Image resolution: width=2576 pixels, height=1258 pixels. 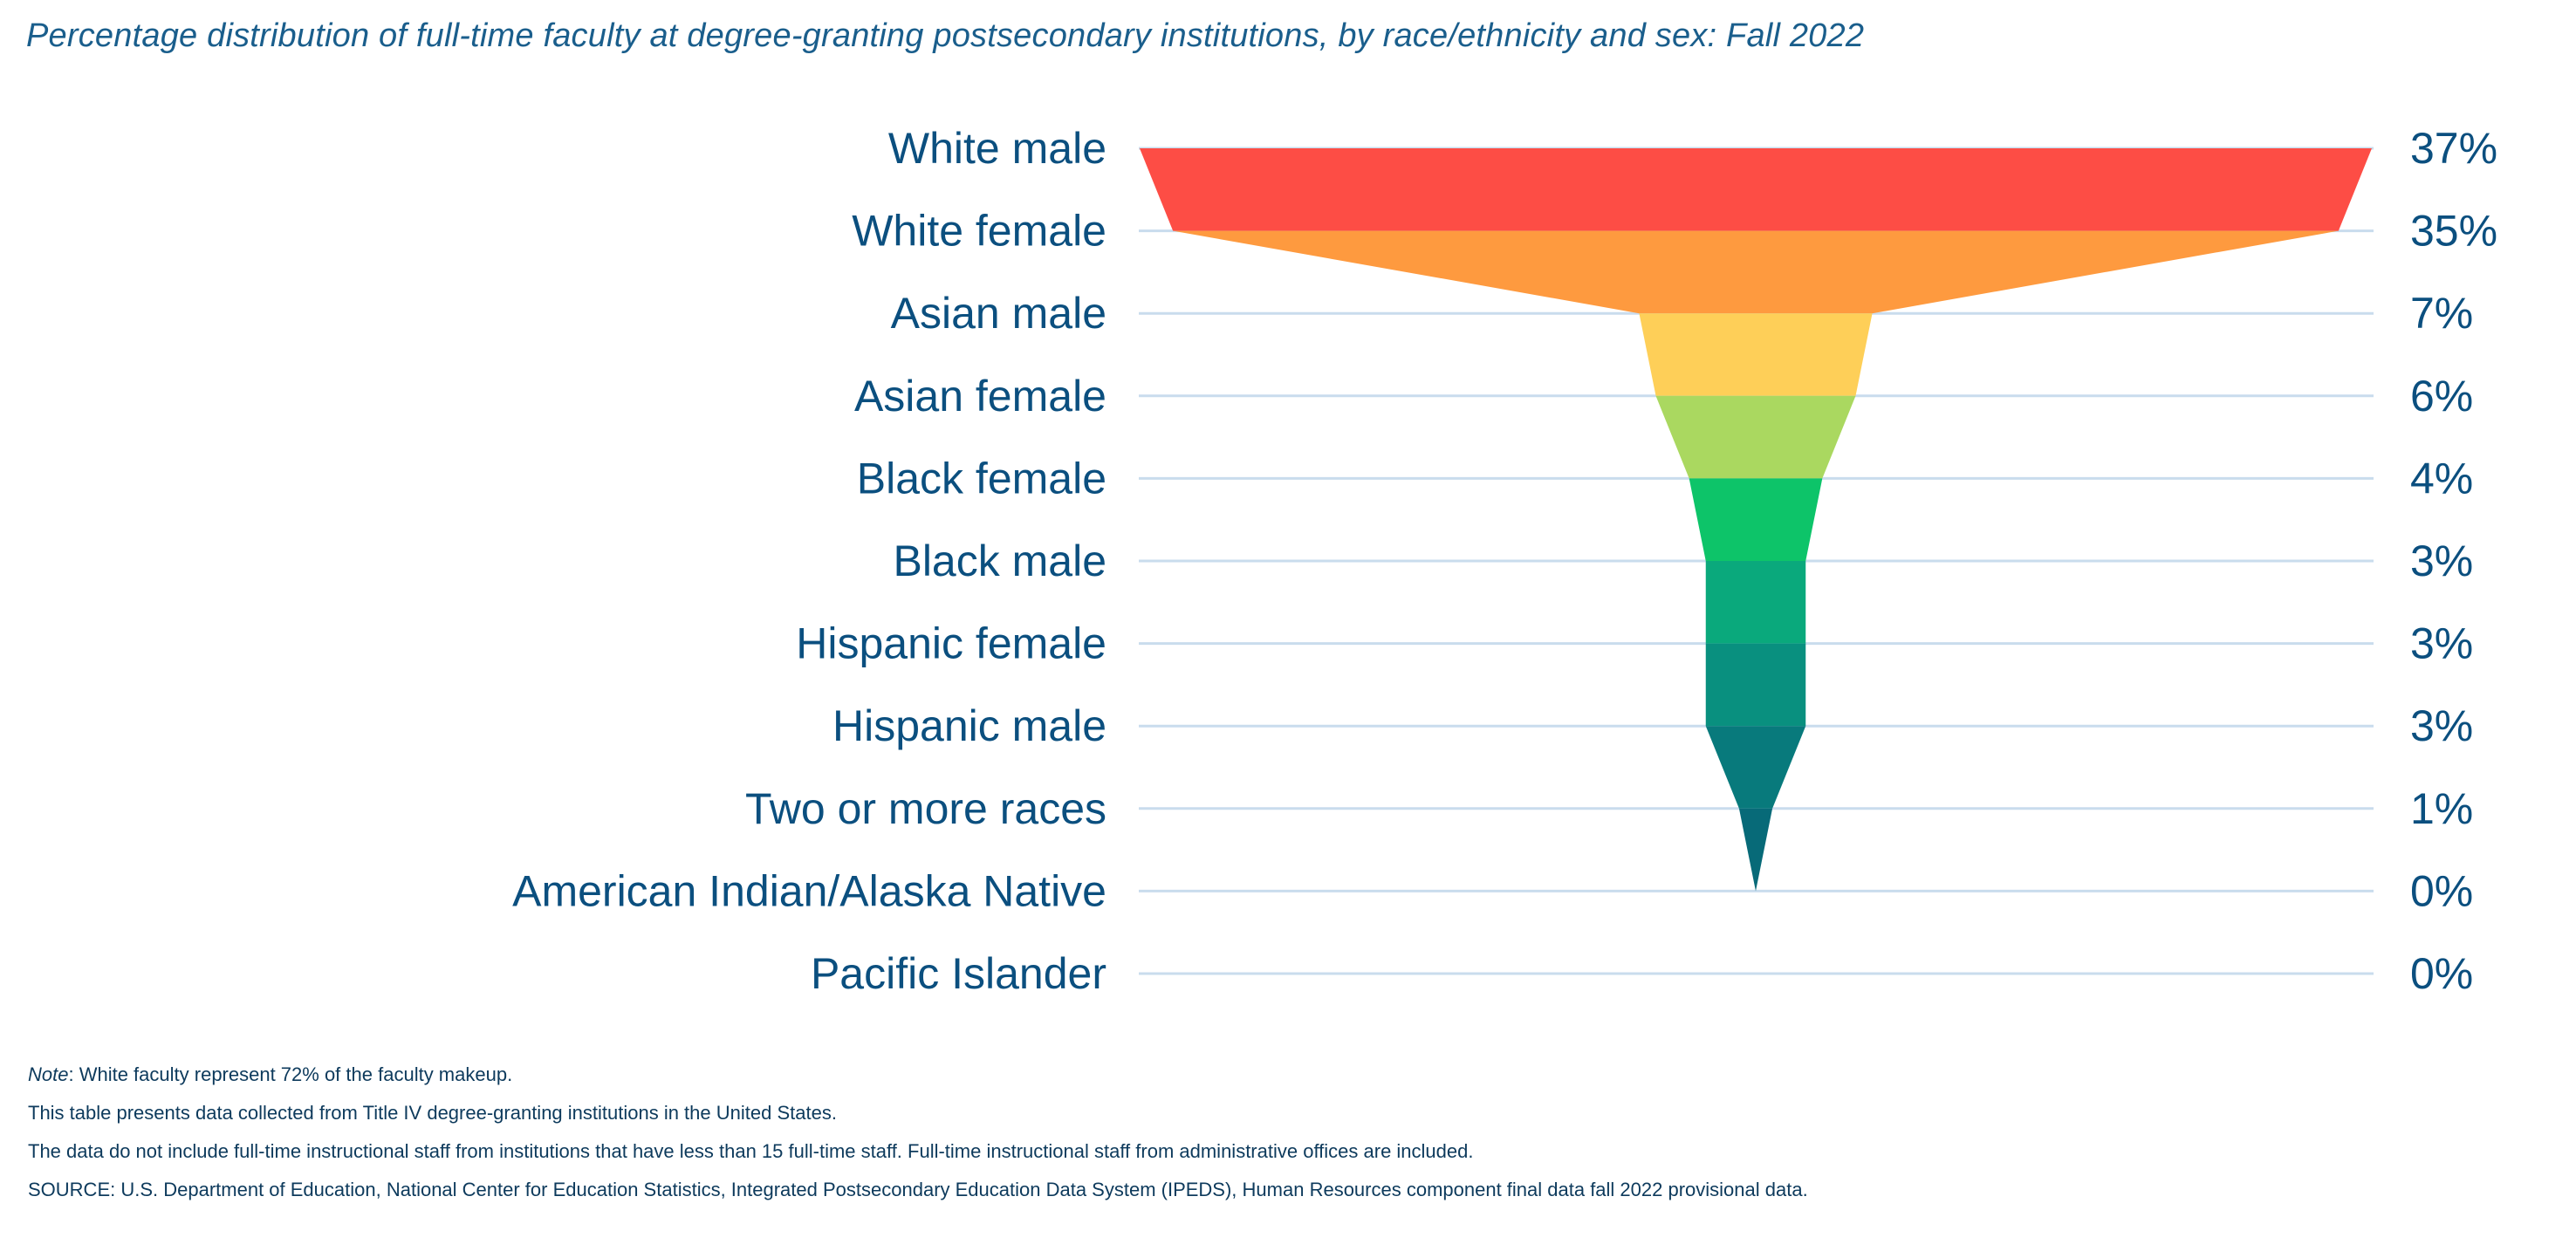 I want to click on category-label: American Indian/Alaska Native, so click(x=809, y=890).